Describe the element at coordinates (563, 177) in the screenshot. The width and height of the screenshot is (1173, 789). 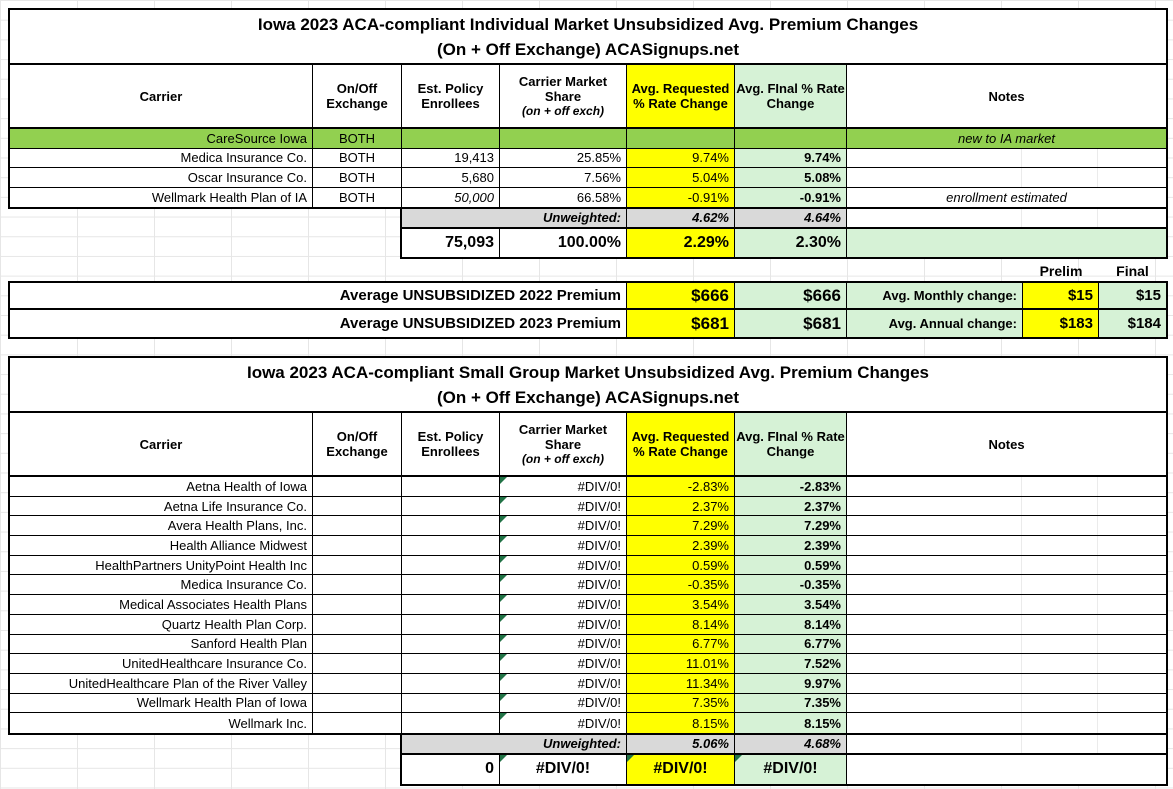
I see `cell-market-share: 7.56%` at that location.